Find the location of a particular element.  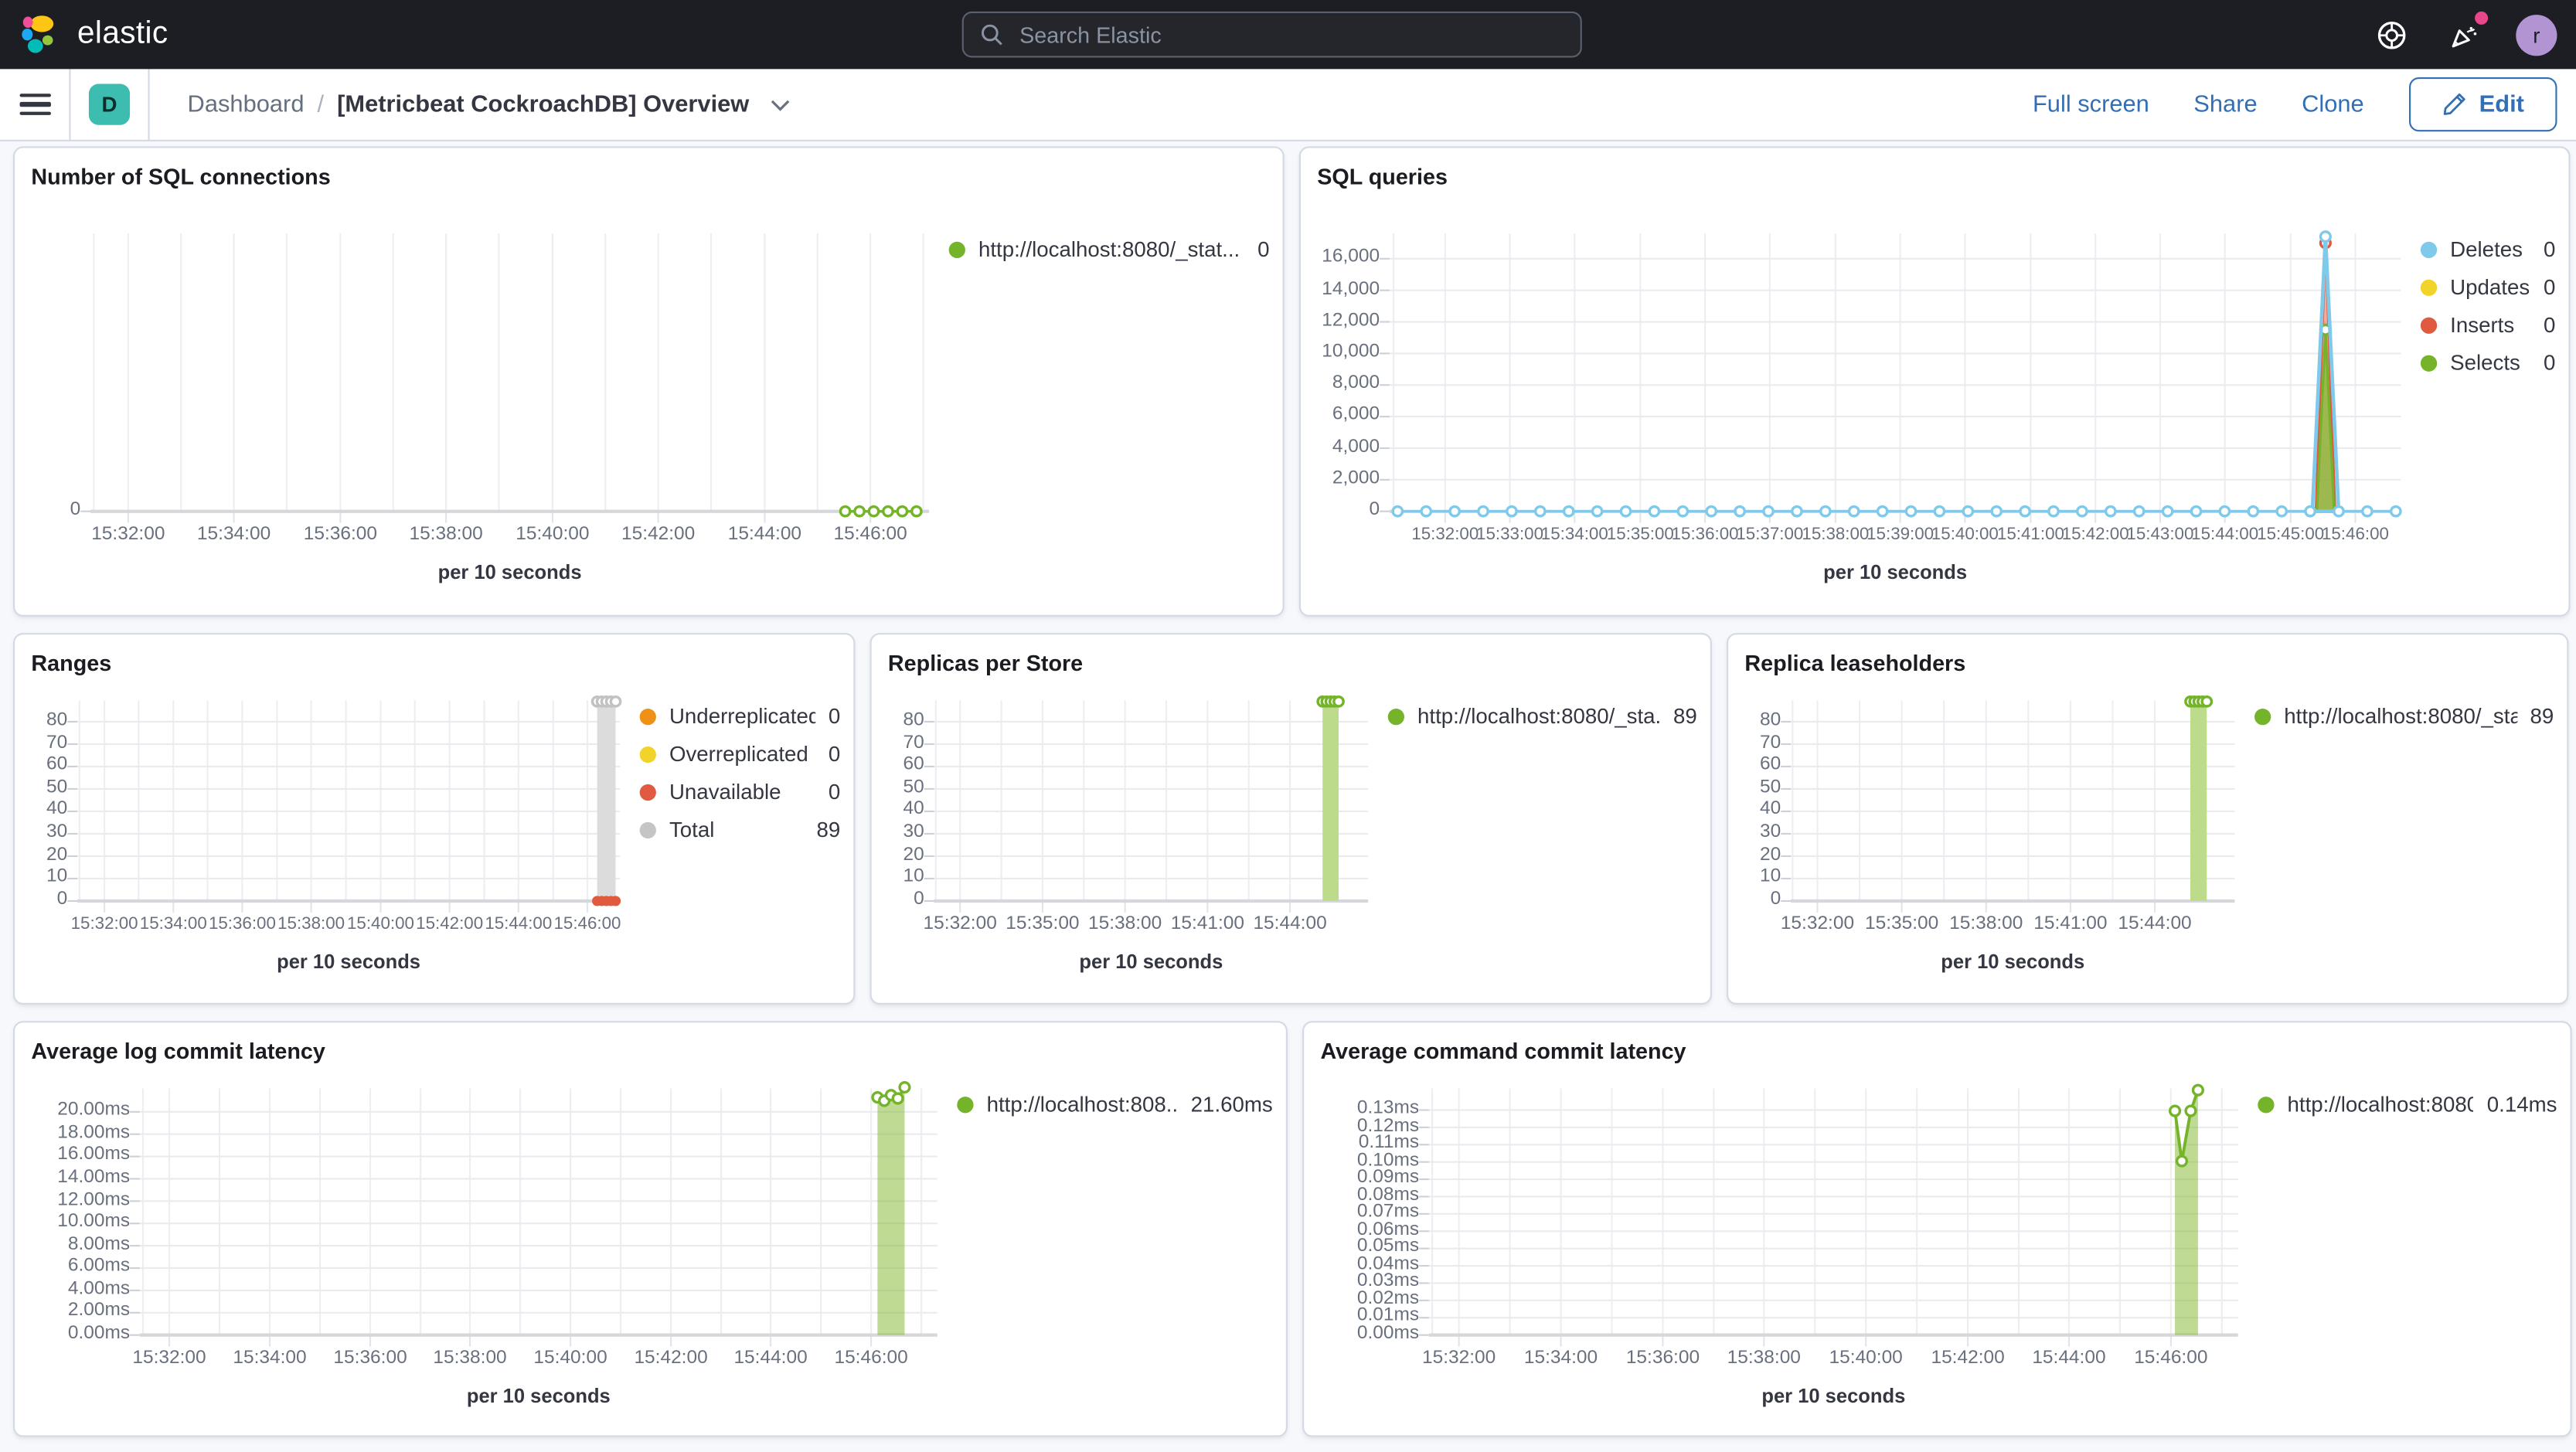

legend-series-label: Selects is located at coordinates (2485, 363).